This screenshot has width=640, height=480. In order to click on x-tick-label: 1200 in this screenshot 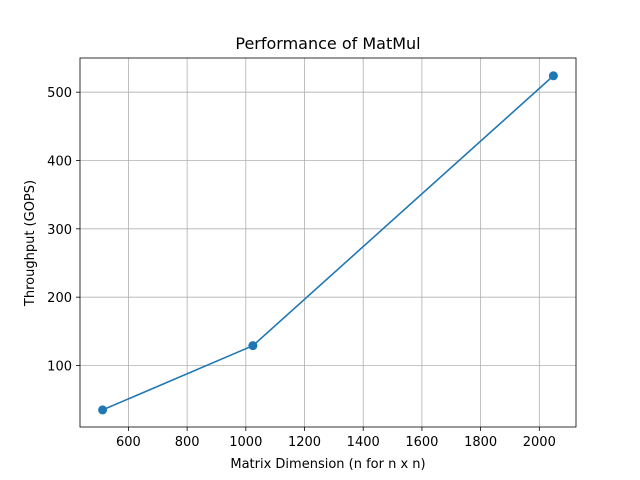, I will do `click(304, 442)`.